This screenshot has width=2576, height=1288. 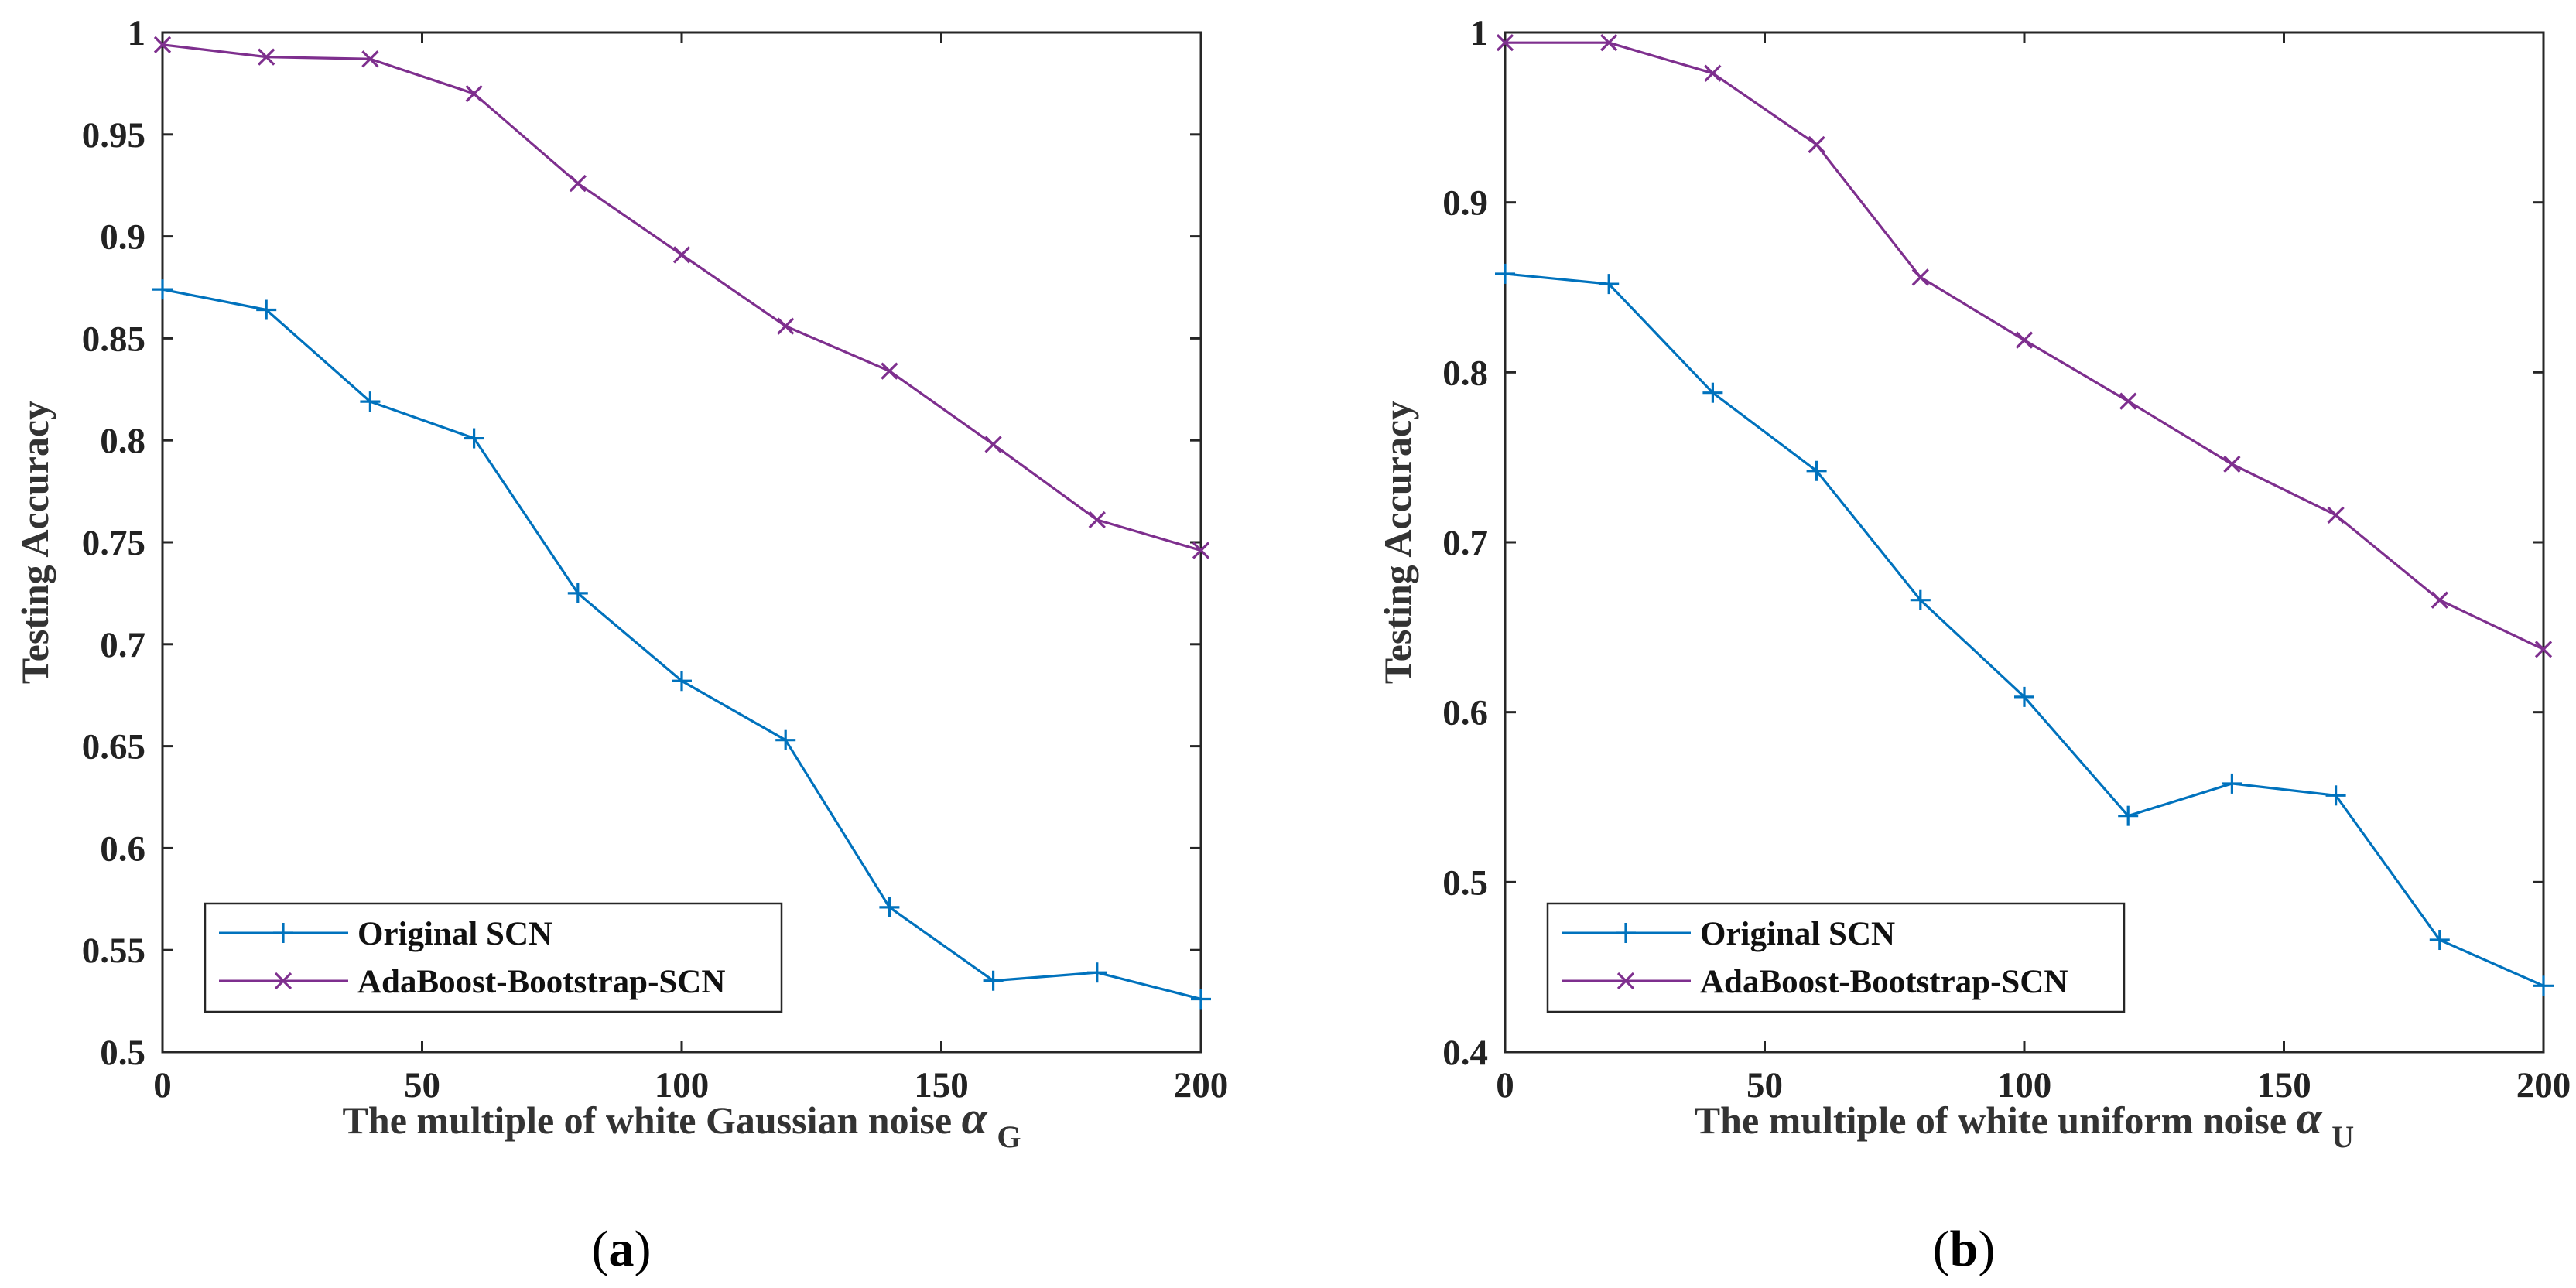 What do you see at coordinates (1765, 1085) in the screenshot?
I see `xtick-label-b: 50` at bounding box center [1765, 1085].